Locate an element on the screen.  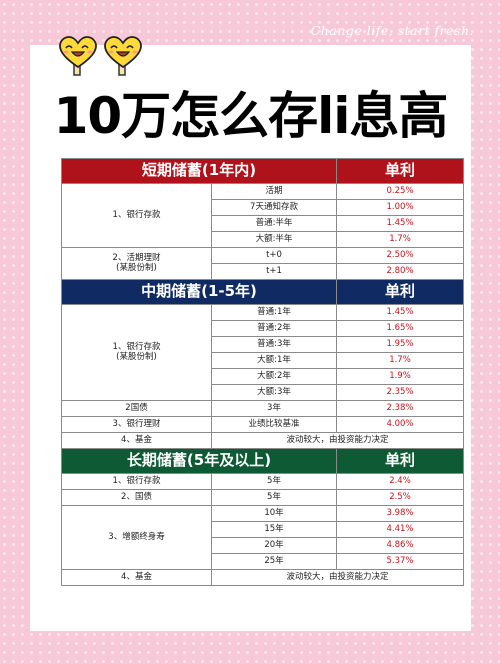
table-row: 15年 4.41% is located at coordinates (263, 529).